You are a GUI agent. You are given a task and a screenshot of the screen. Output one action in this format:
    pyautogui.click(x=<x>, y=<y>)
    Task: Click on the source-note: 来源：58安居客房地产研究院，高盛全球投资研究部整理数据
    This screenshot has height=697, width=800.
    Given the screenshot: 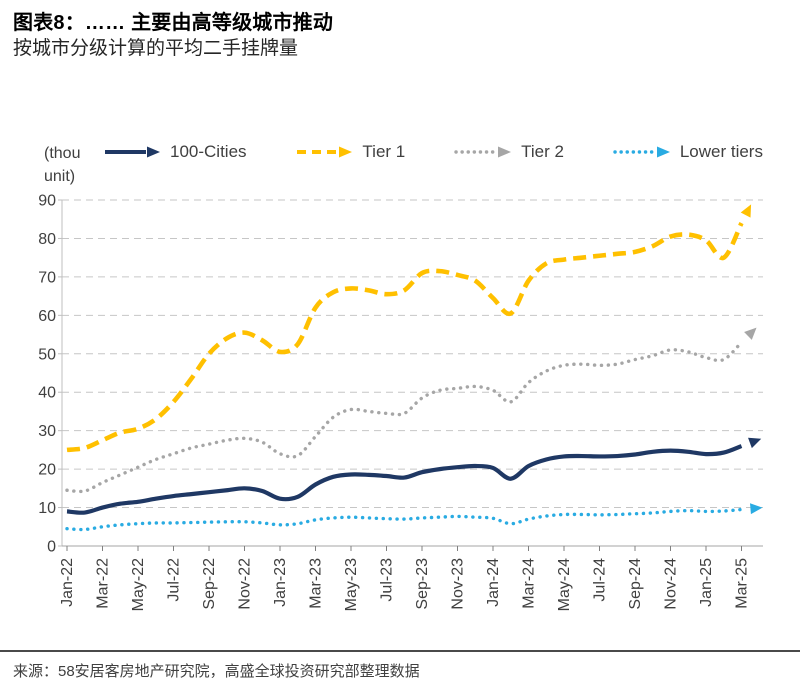 What is the action you would take?
    pyautogui.click(x=216, y=671)
    